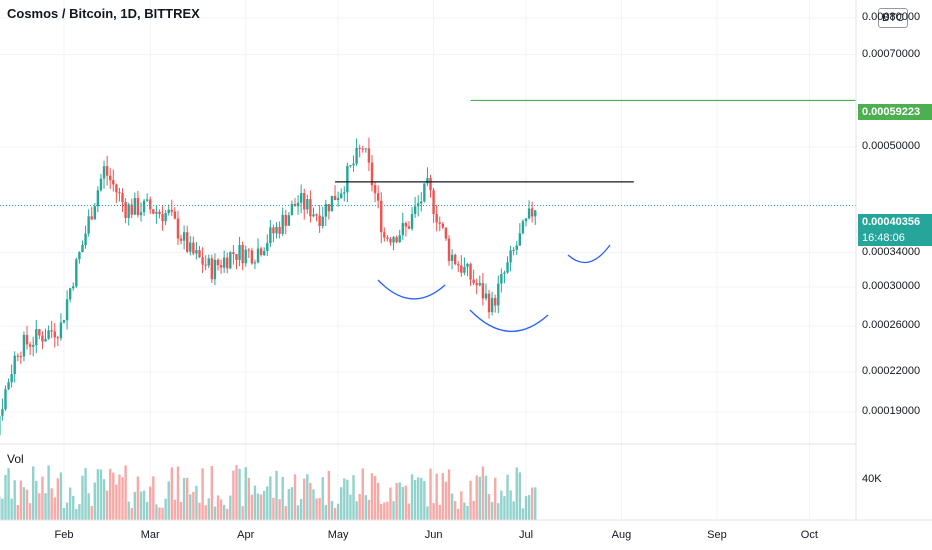  Describe the element at coordinates (895, 238) in the screenshot. I see `bar-countdown-tag: 16:48:06` at that location.